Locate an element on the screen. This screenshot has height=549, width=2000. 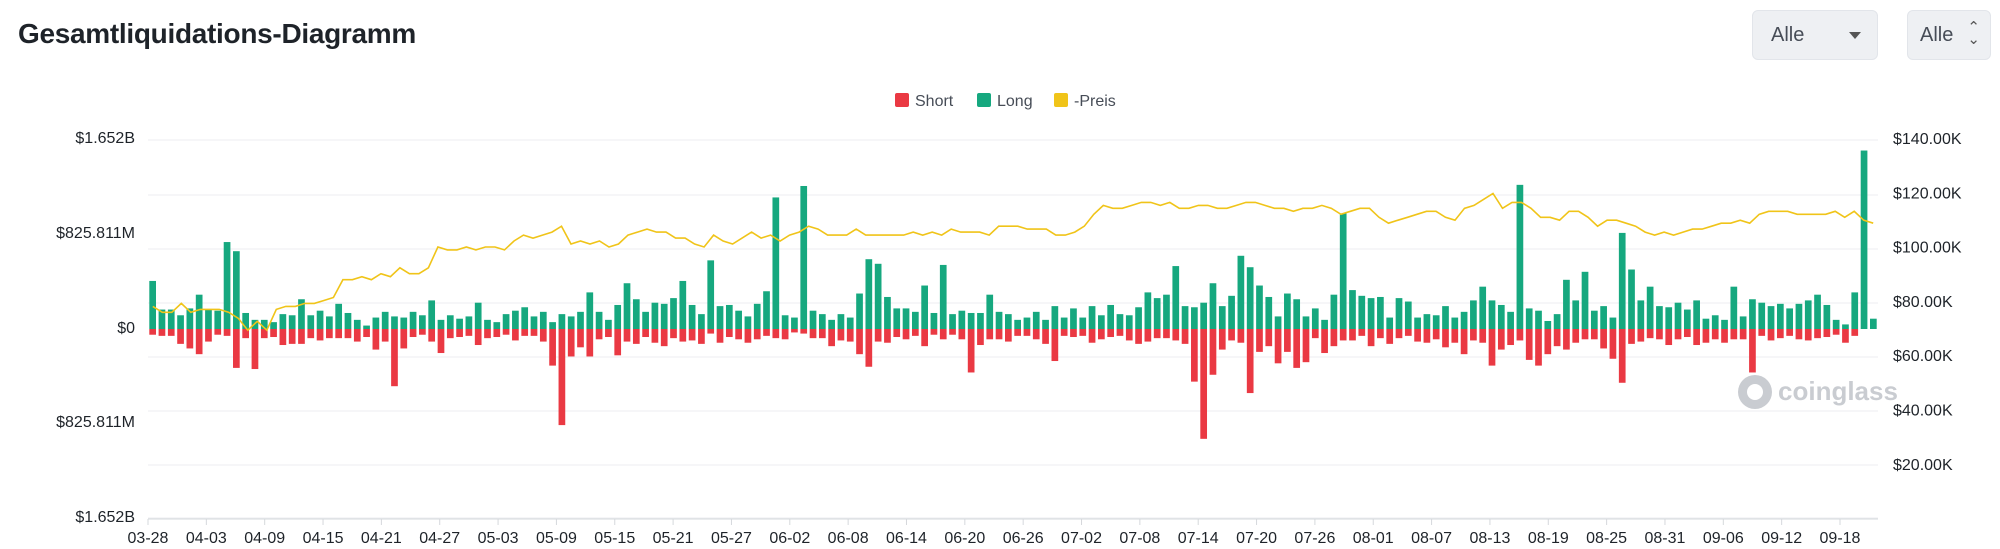
x-label-0: 03-28 is located at coordinates (148, 538).